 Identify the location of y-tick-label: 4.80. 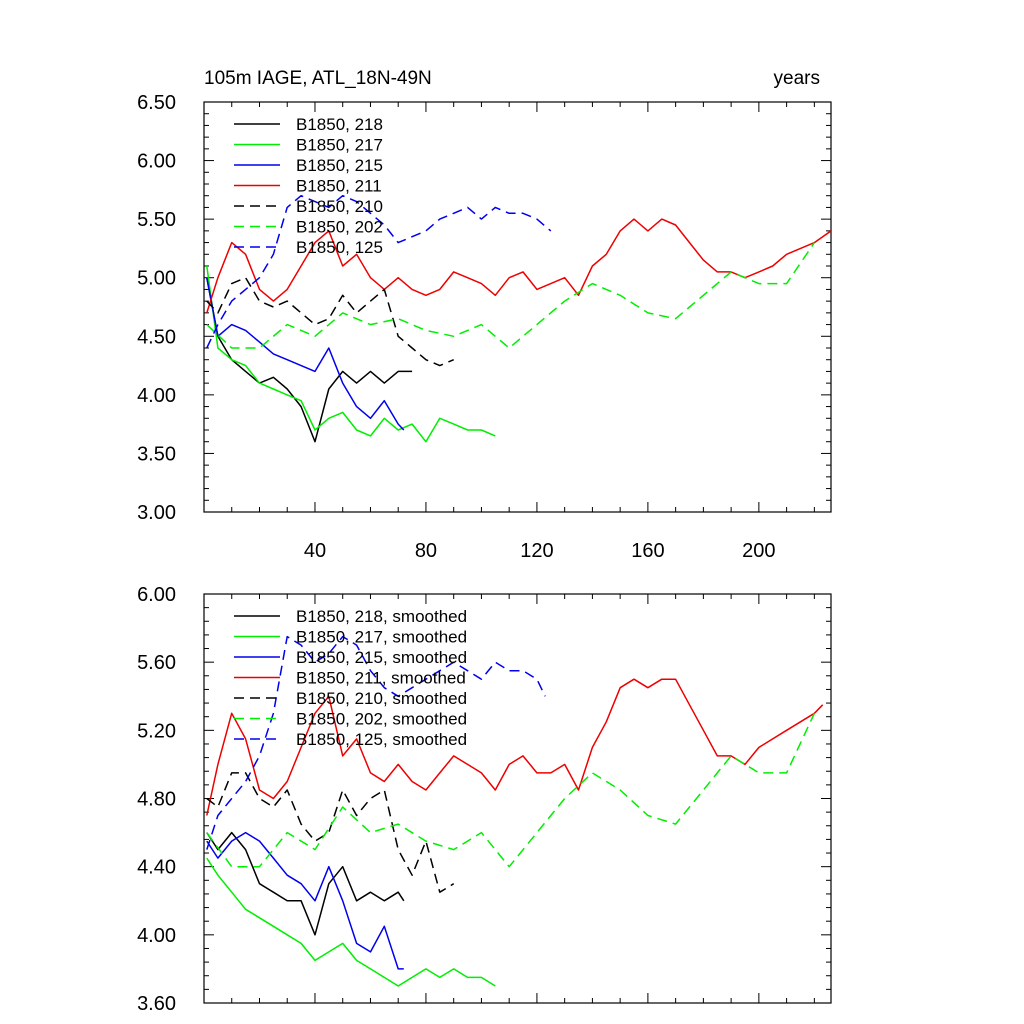
(156, 800).